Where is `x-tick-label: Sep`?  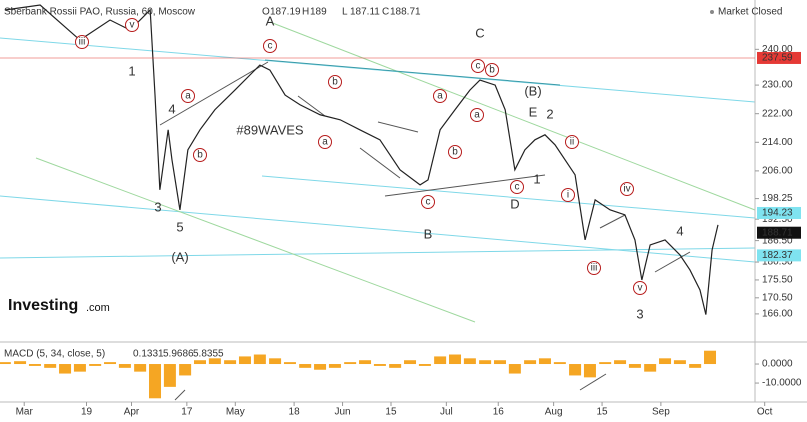
x-tick-label: Sep is located at coordinates (661, 412).